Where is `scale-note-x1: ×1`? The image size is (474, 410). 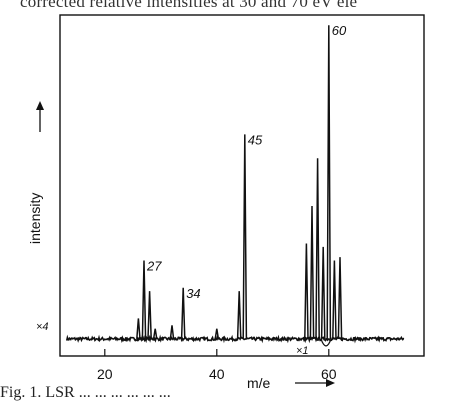
scale-note-x1: ×1 is located at coordinates (302, 351).